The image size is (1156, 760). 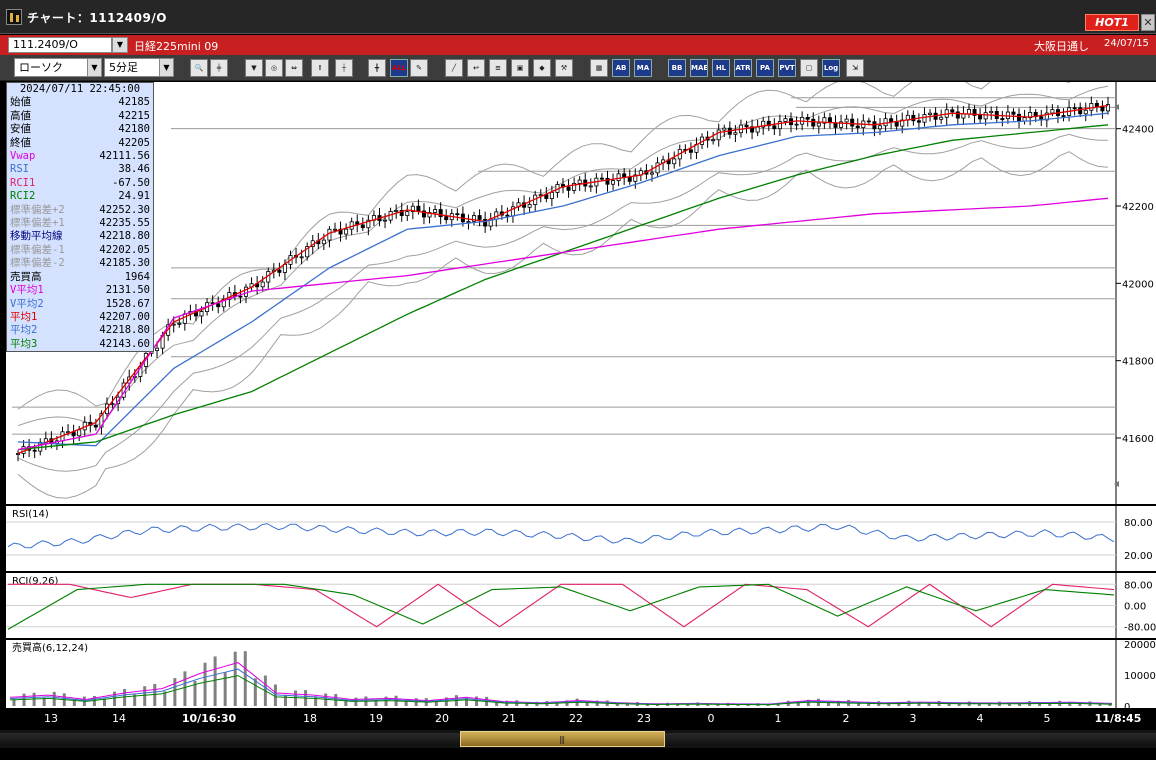 What do you see at coordinates (80, 116) in the screenshot?
I see `data-window-row: 高値 42215` at bounding box center [80, 116].